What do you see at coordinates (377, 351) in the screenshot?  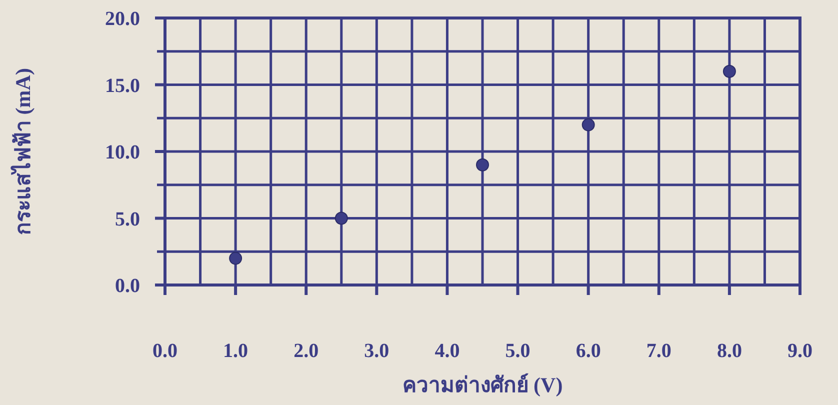 I see `x-tick-label: 3.0` at bounding box center [377, 351].